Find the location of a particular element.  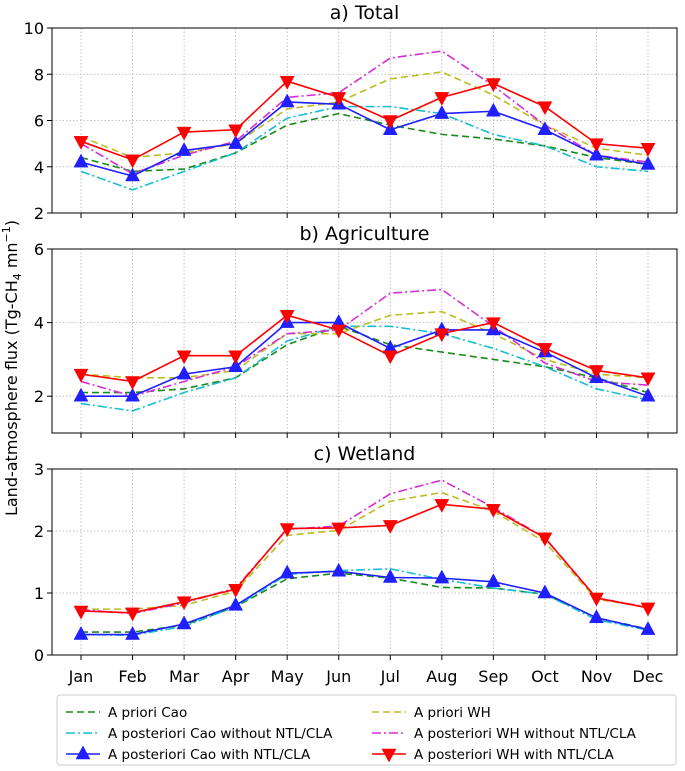

legend-marker-post_cao_w is located at coordinates (83, 752).